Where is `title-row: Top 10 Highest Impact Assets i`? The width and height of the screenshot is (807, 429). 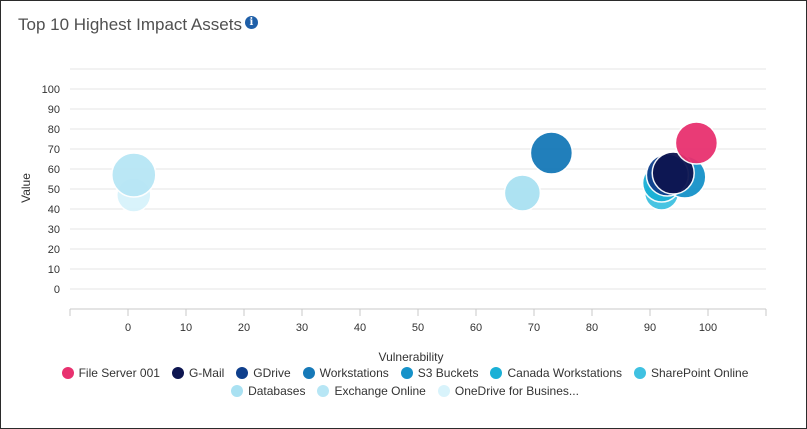
title-row: Top 10 Highest Impact Assets i is located at coordinates (138, 25).